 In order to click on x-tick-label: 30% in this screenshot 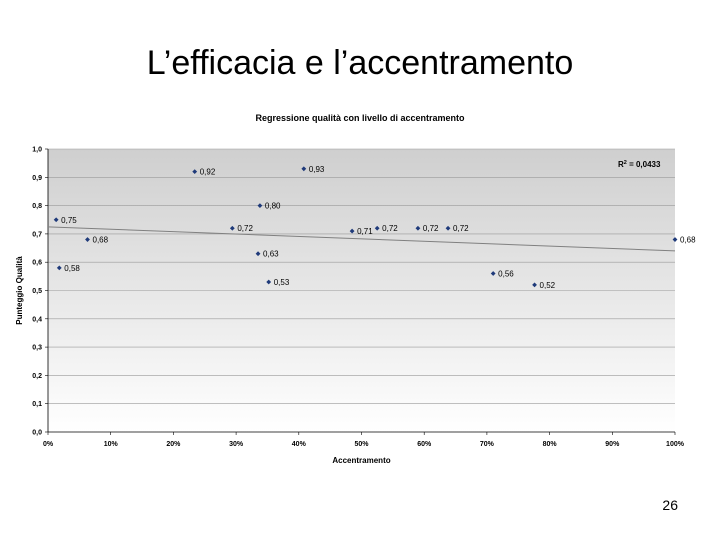, I will do `click(236, 444)`.